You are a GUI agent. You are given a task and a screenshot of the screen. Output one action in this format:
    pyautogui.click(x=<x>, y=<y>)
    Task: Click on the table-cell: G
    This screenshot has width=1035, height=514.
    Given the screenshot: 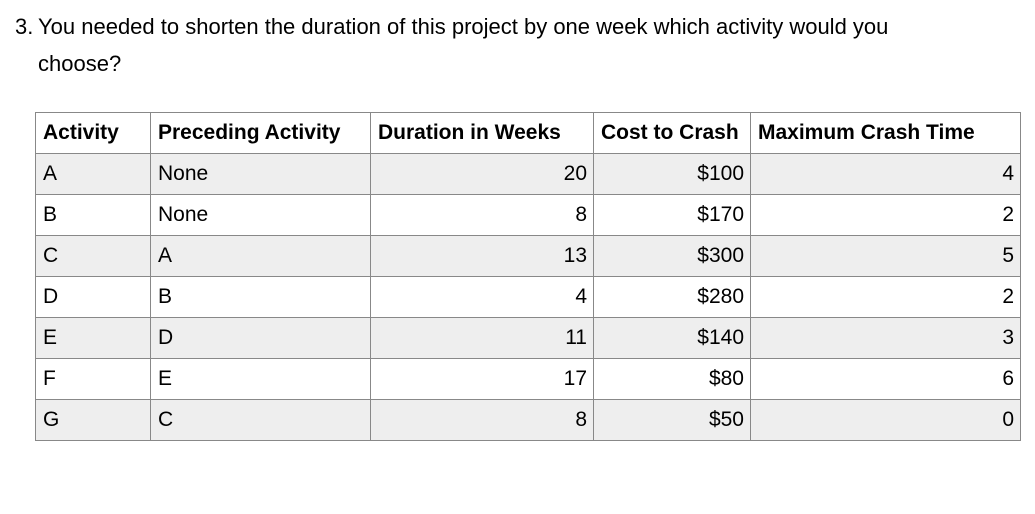 What is the action you would take?
    pyautogui.click(x=93, y=420)
    